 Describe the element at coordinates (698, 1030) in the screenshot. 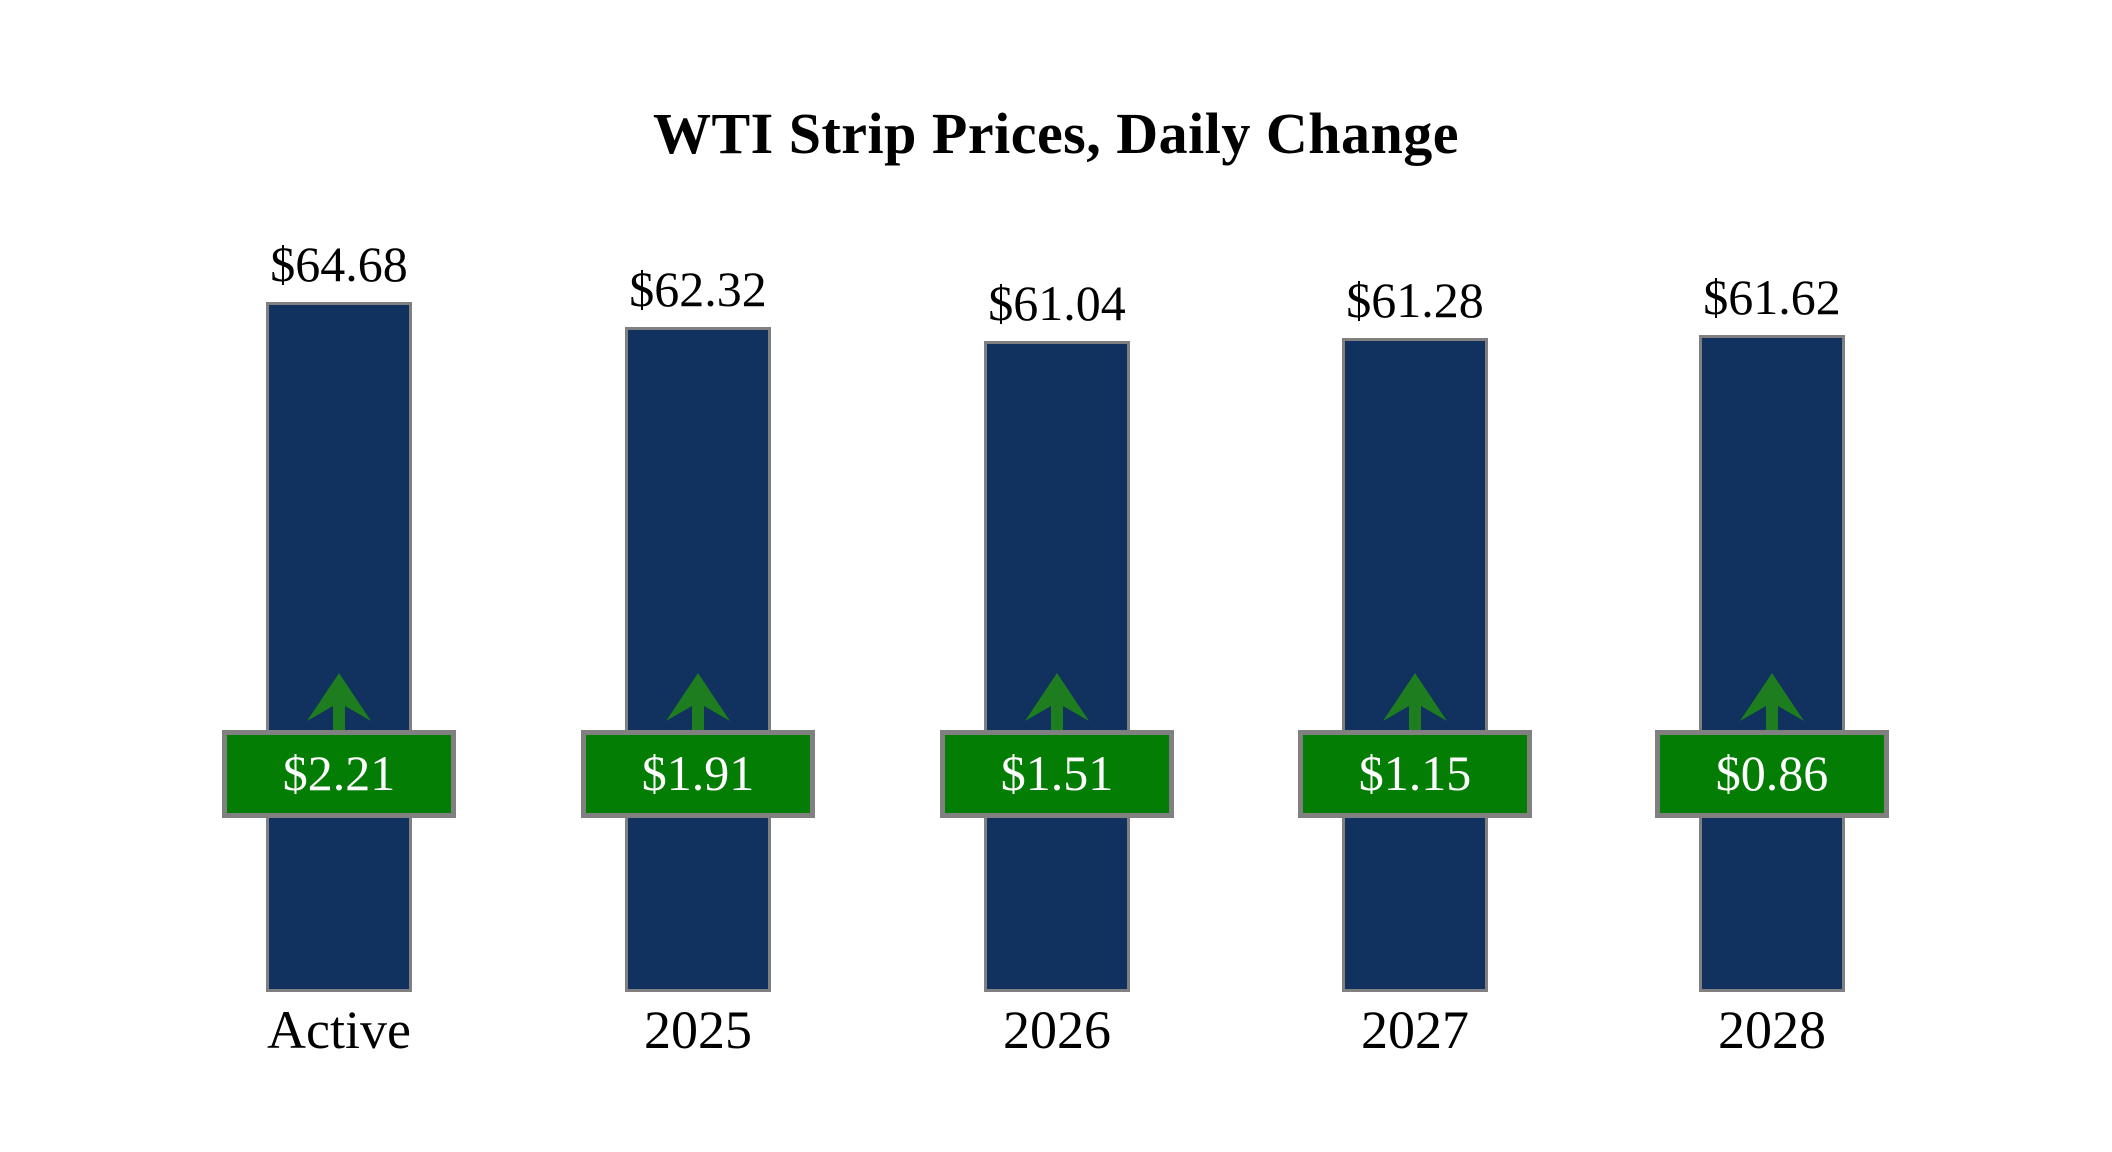

I see `category-label: 2025` at that location.